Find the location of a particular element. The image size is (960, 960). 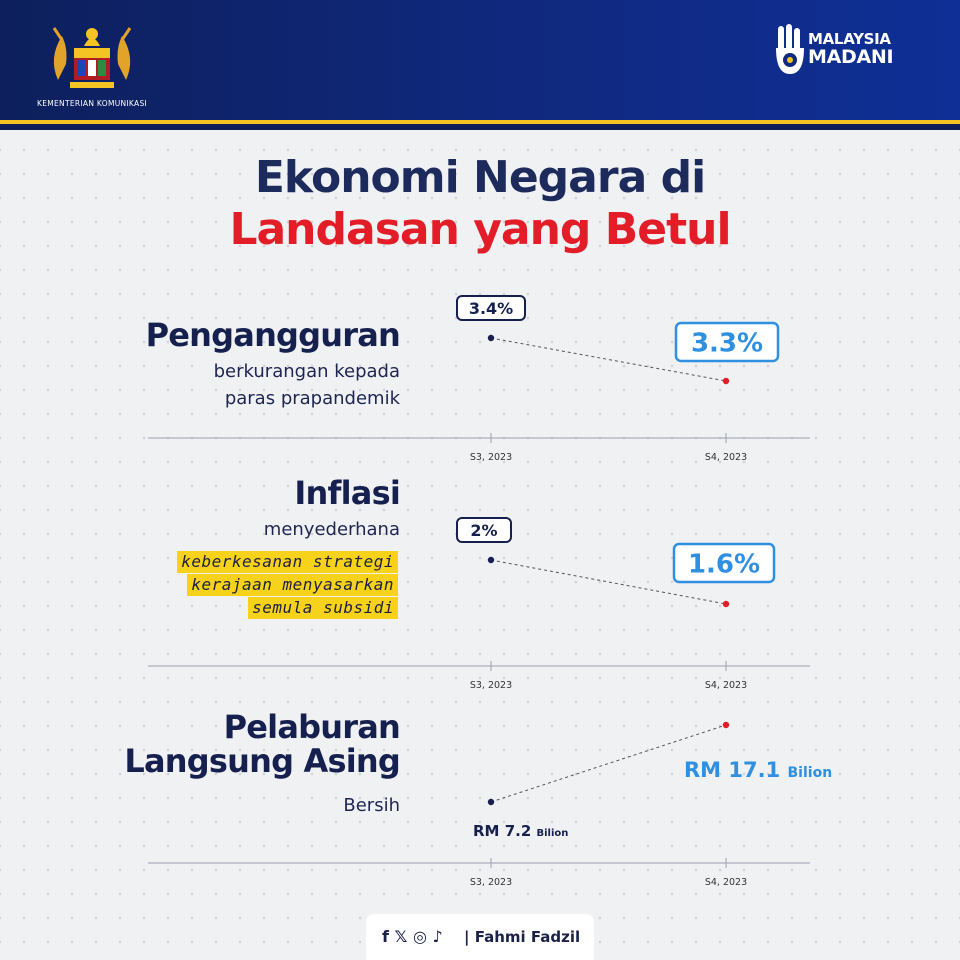

section-title-pengangguran: Pengangguran is located at coordinates (273, 335).